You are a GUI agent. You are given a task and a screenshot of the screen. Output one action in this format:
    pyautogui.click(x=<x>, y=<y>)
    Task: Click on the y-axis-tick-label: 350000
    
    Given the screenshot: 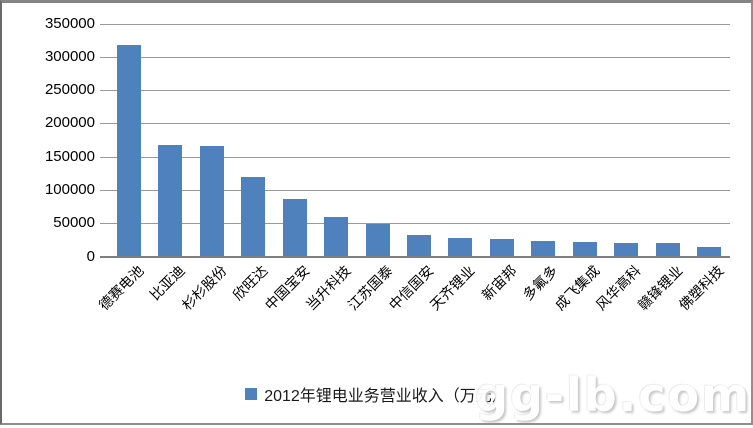 What is the action you would take?
    pyautogui.click(x=69, y=23)
    